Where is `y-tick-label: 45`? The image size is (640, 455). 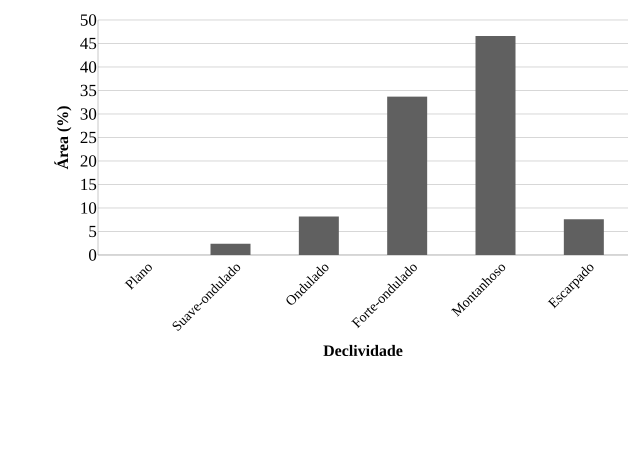 y-tick-label: 45 is located at coordinates (88, 44).